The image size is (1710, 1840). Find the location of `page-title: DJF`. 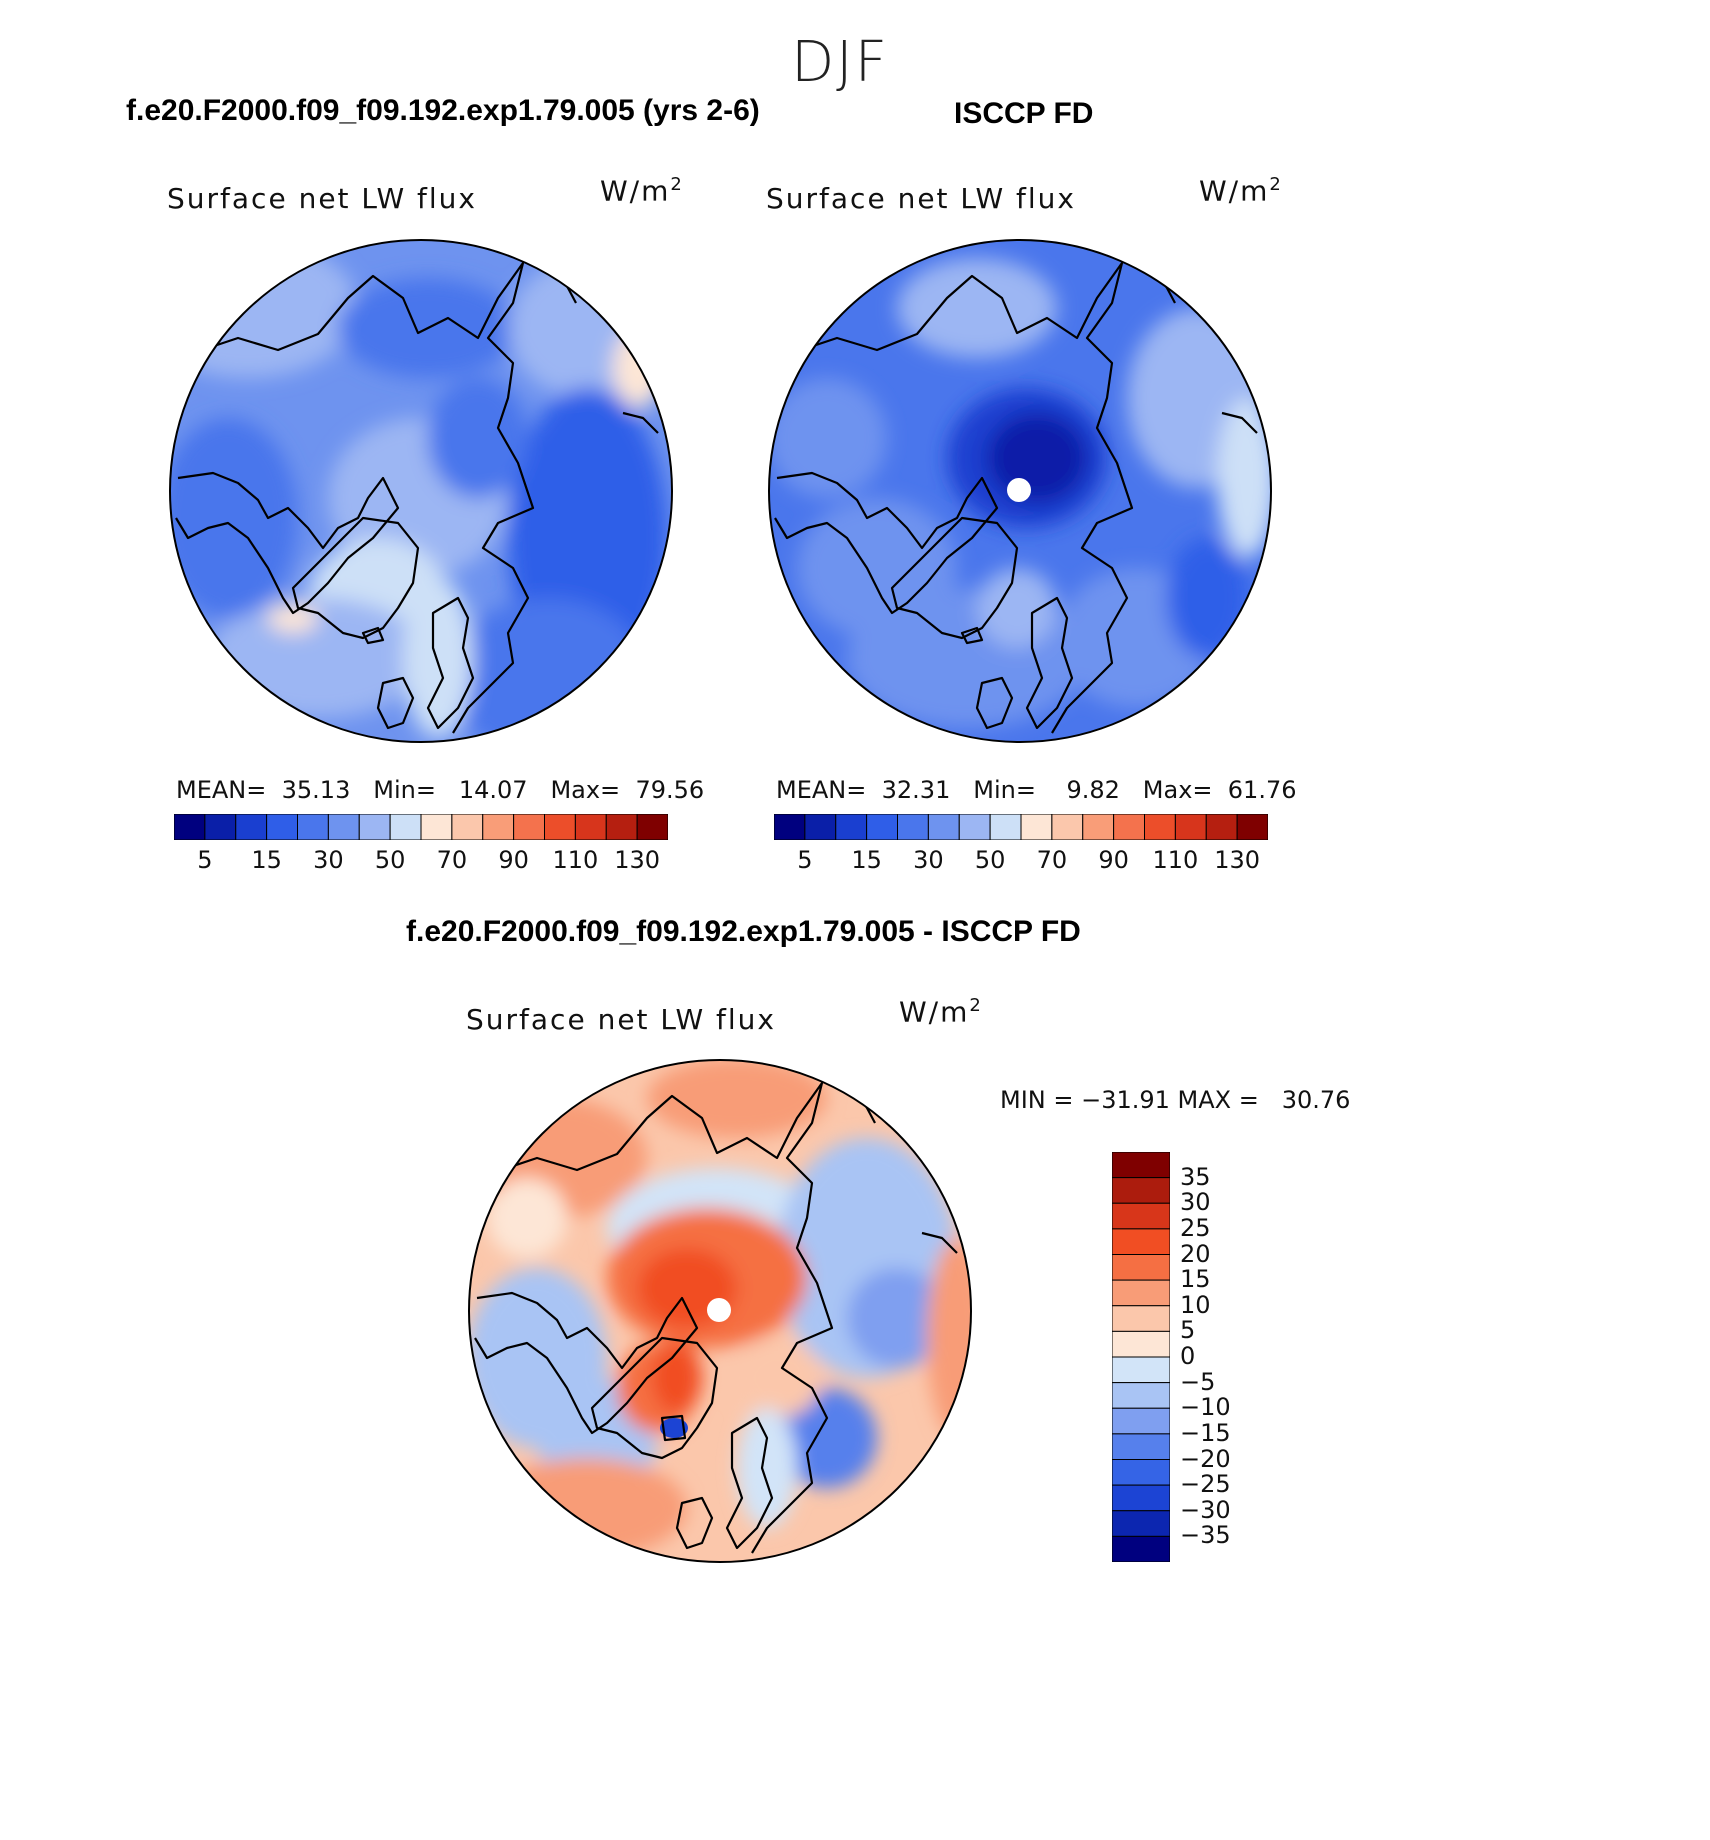

page-title: DJF is located at coordinates (840, 62).